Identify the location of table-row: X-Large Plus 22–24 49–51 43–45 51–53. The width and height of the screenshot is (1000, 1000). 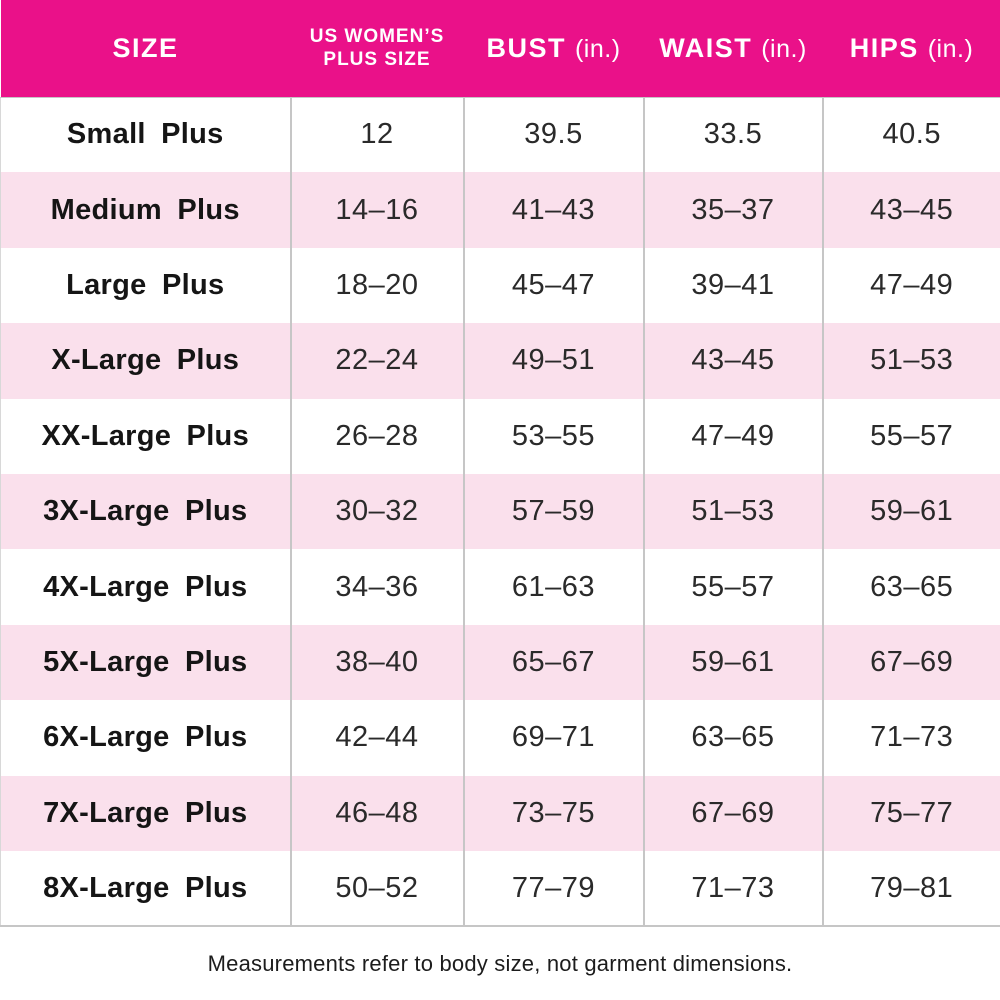
(500, 361).